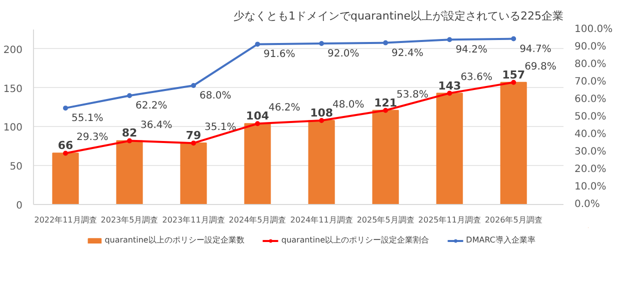 The image size is (640, 285). I want to click on y2-tick-label: 20.0%, so click(590, 169).